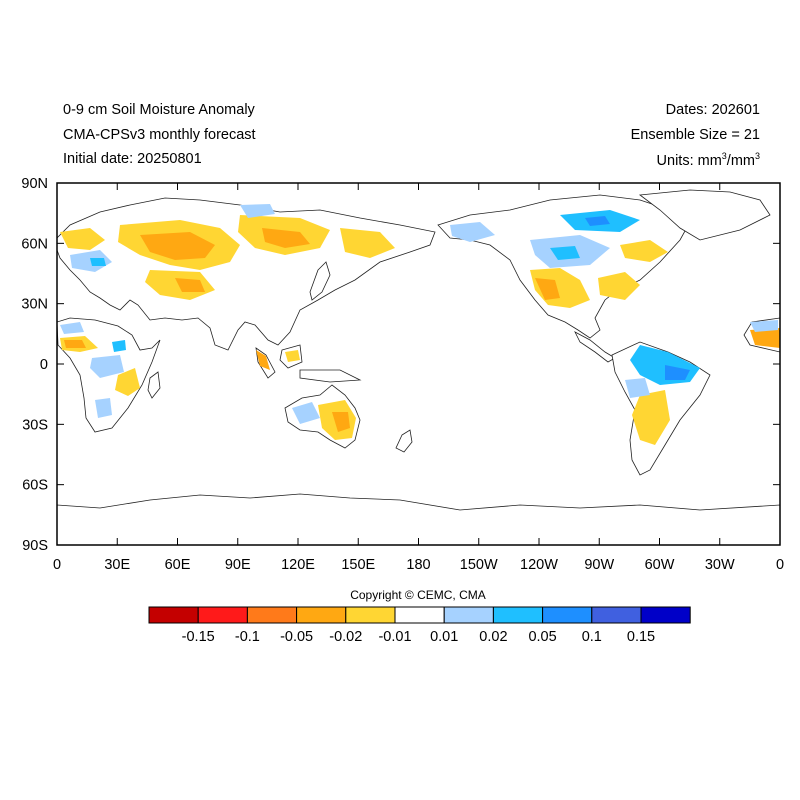 This screenshot has width=800, height=800. What do you see at coordinates (708, 160) in the screenshot?
I see `units-label: Units: mm3/mm3` at bounding box center [708, 160].